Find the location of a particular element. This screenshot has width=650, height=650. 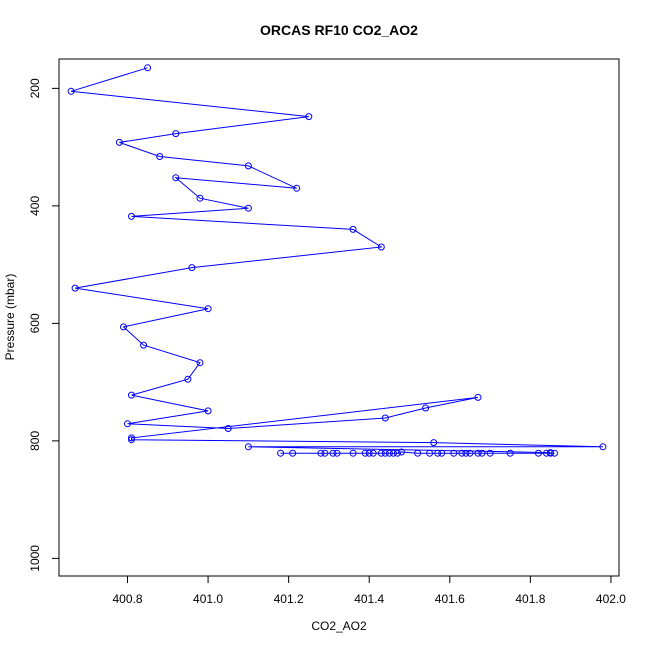

x-tick-label: 401.8 is located at coordinates (530, 599).